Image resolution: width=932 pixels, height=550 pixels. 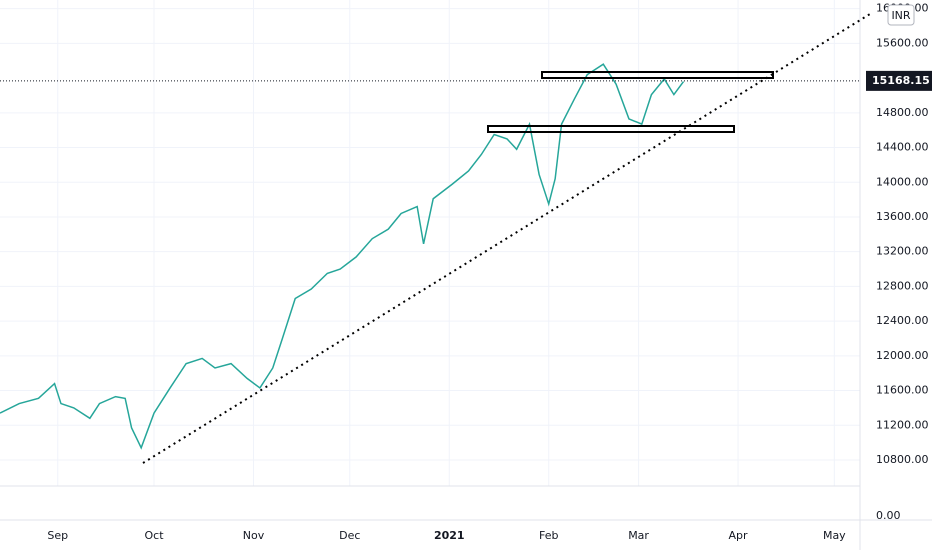 What do you see at coordinates (902, 147) in the screenshot?
I see `y-tick-label: 14400.00` at bounding box center [902, 147].